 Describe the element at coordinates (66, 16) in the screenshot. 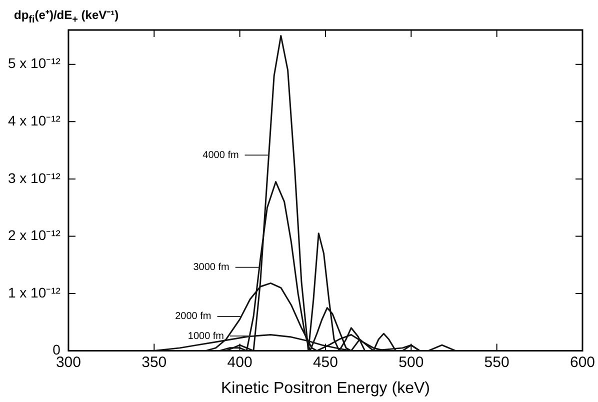

I see `y-axis-title: dp$_{fi}$(e⁺)/dE$_{+}$ (keV⁻¹)` at that location.